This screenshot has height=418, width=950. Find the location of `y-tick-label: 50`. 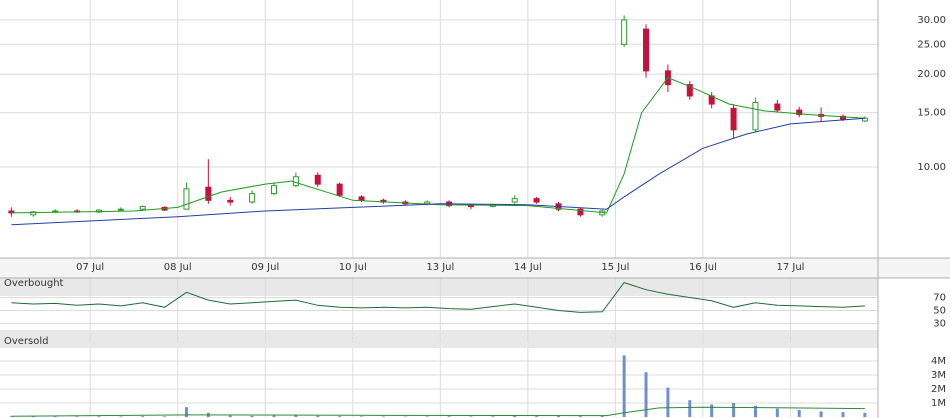

y-tick-label: 50 is located at coordinates (939, 311).